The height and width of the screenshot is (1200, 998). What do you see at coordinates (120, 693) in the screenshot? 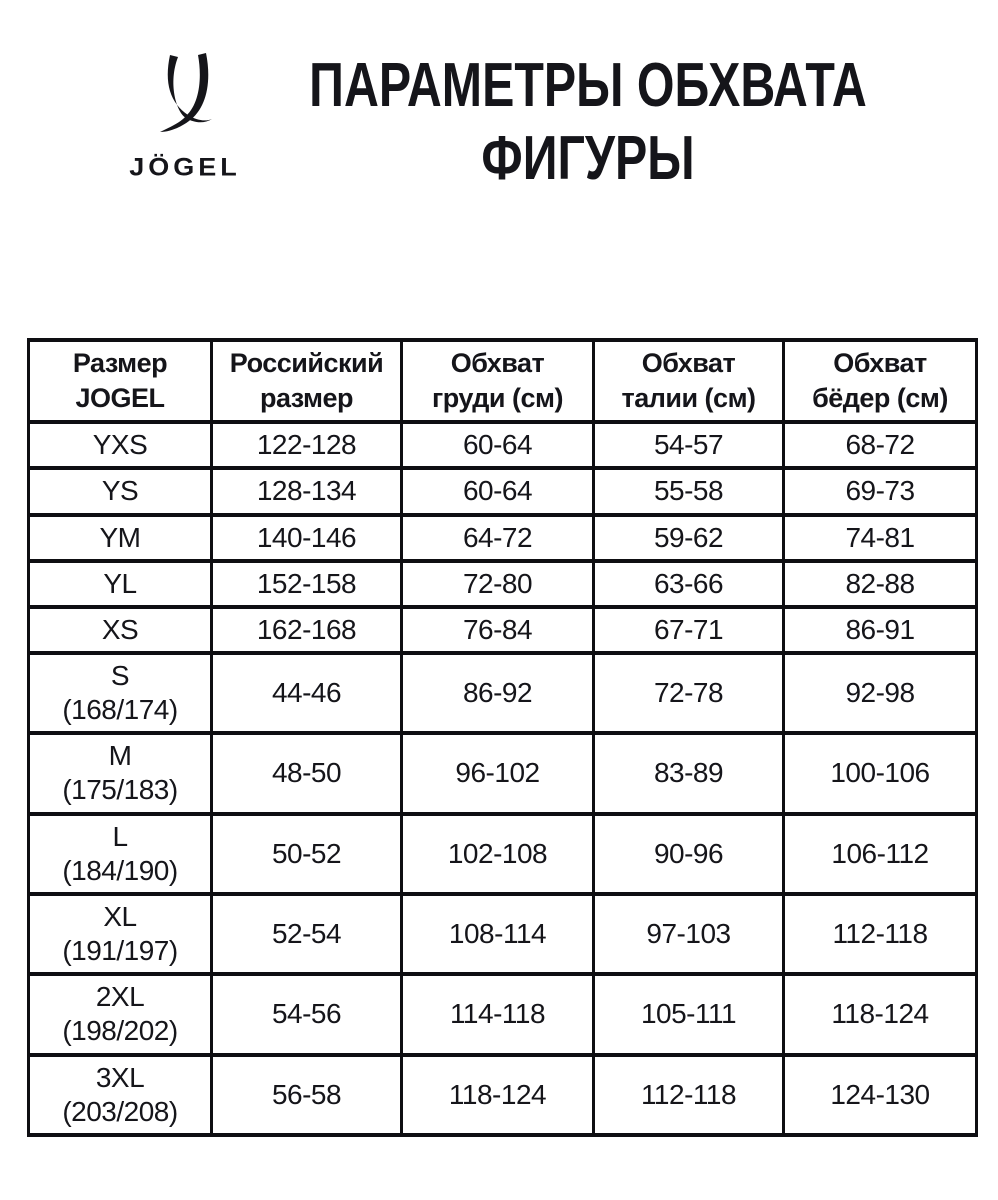
I see `size-cell: S (168/174)` at bounding box center [120, 693].